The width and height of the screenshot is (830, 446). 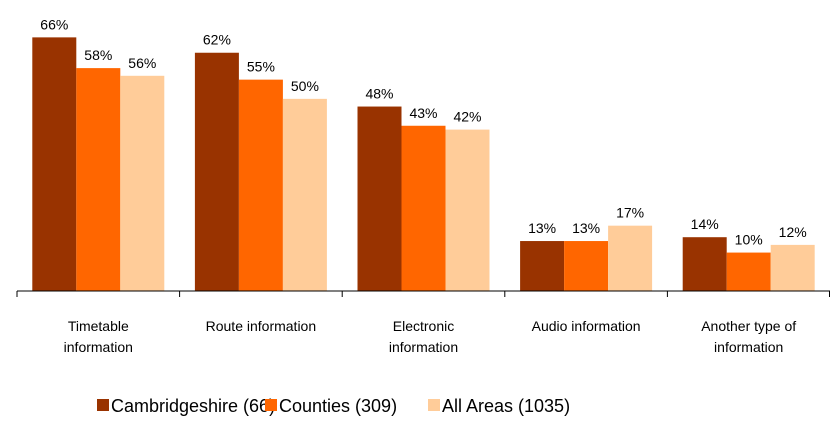 What do you see at coordinates (749, 336) in the screenshot?
I see `x-tick-label: Another type of information` at bounding box center [749, 336].